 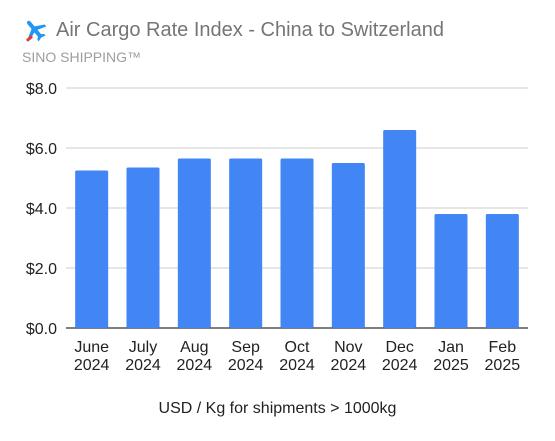 What do you see at coordinates (92, 356) in the screenshot?
I see `x-tick-label: June 2024` at bounding box center [92, 356].